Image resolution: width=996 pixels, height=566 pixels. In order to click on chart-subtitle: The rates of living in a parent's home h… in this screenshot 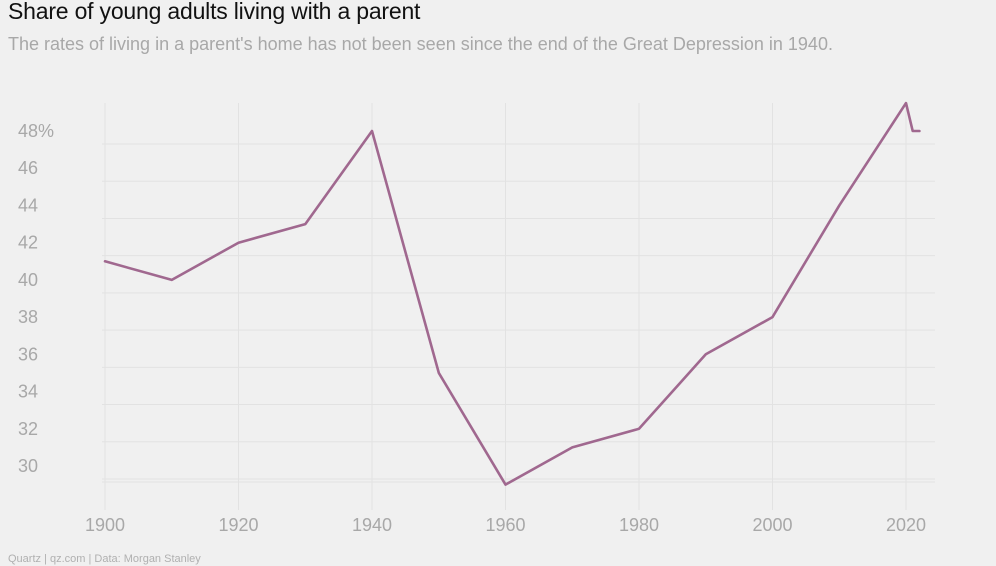, I will do `click(420, 44)`.